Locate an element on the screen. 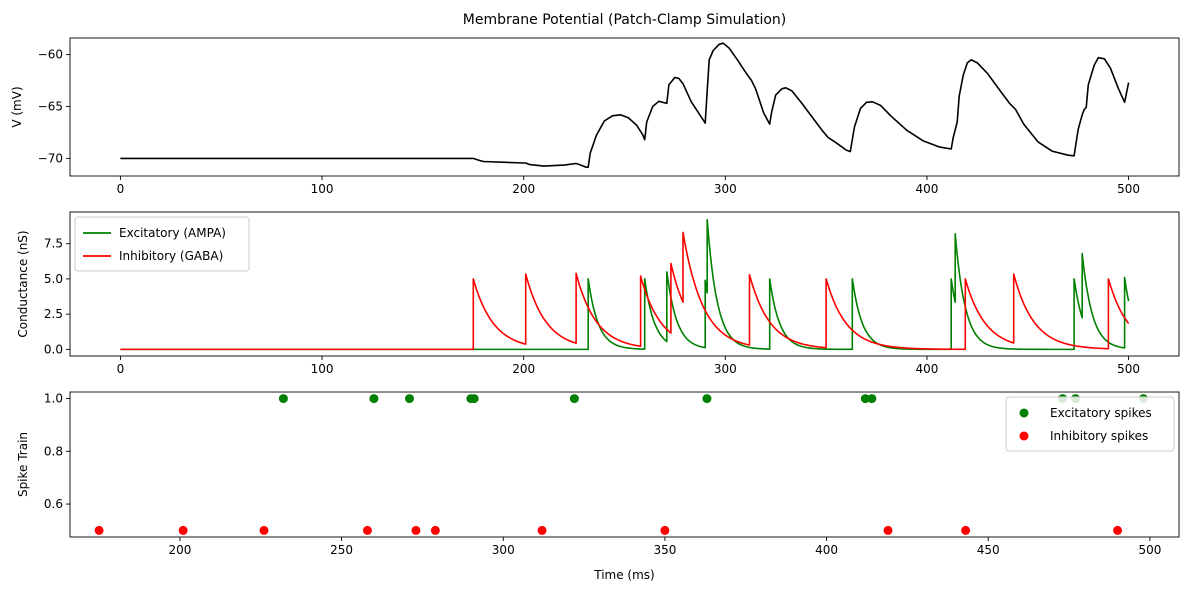 This screenshot has width=1189, height=590. legend-label: Inhibitory spikes is located at coordinates (1099, 436).